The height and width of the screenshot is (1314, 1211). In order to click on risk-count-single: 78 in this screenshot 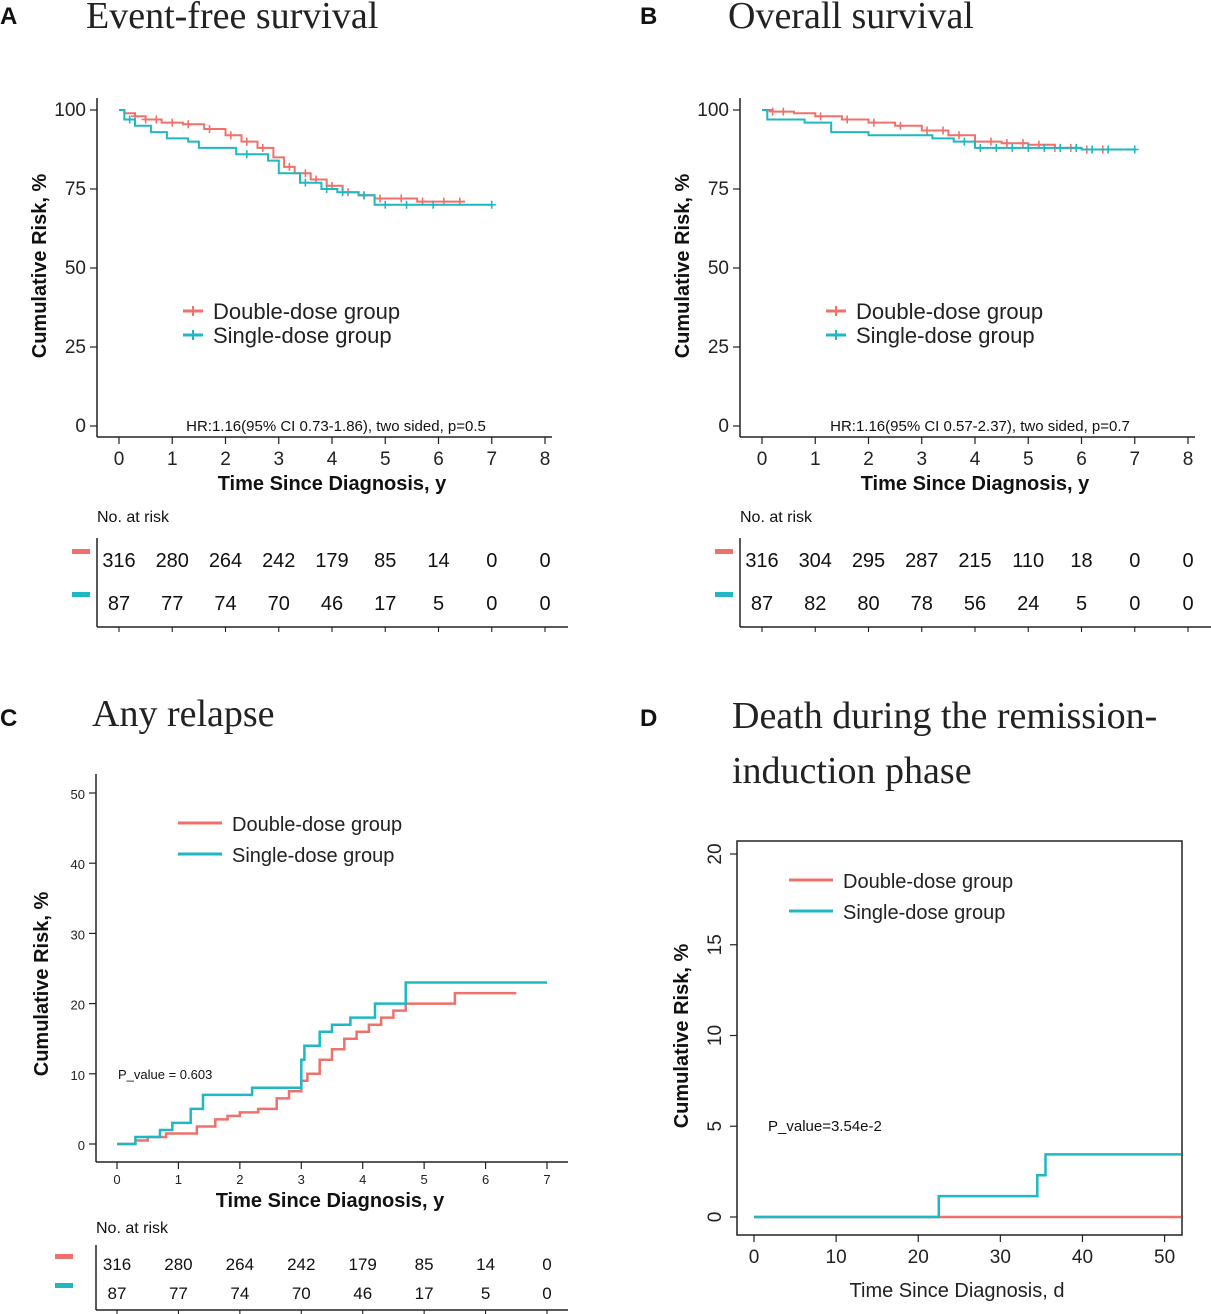, I will do `click(922, 604)`.